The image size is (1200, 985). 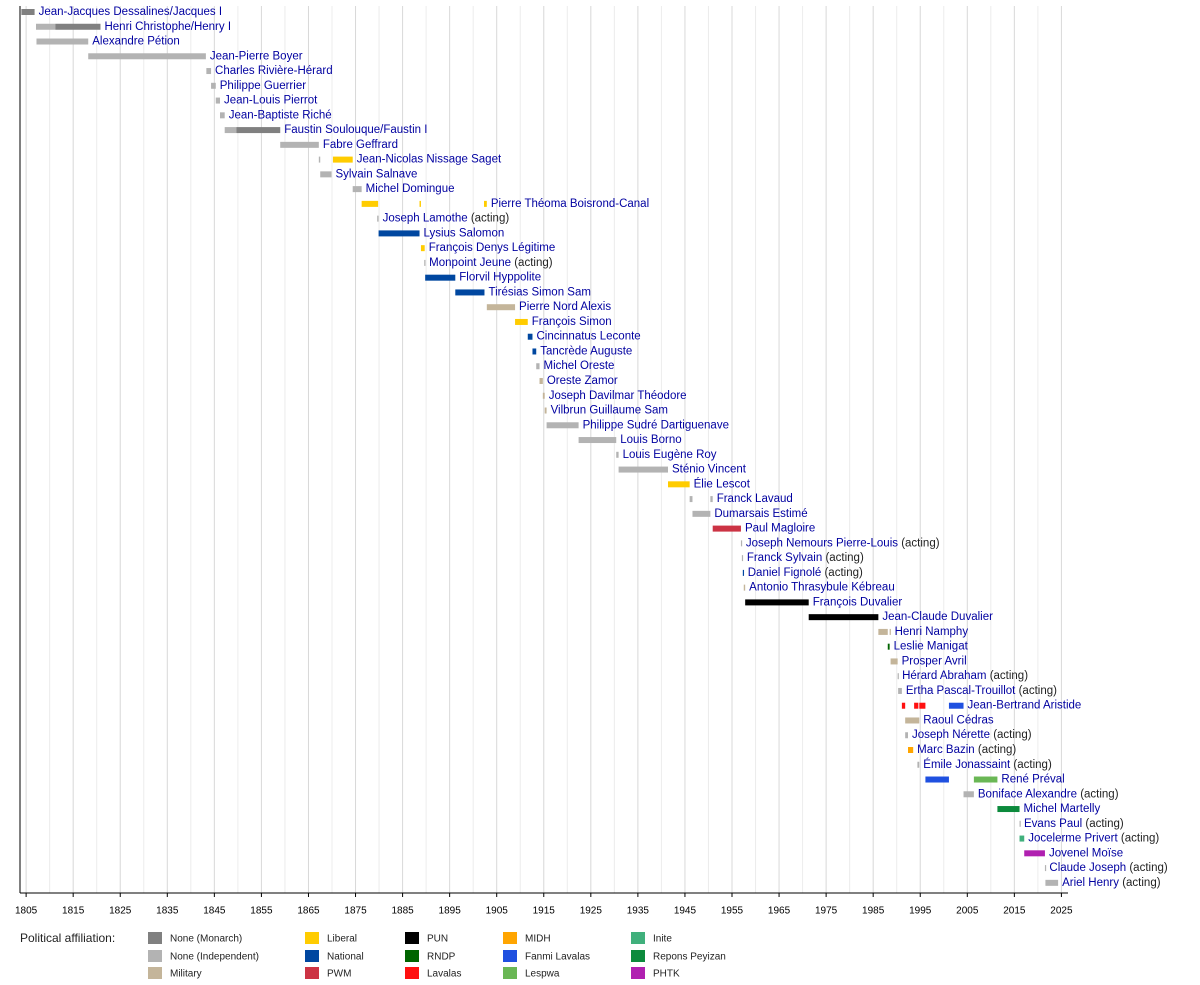 I want to click on row-label: Philippe Guerrier, so click(x=263, y=86).